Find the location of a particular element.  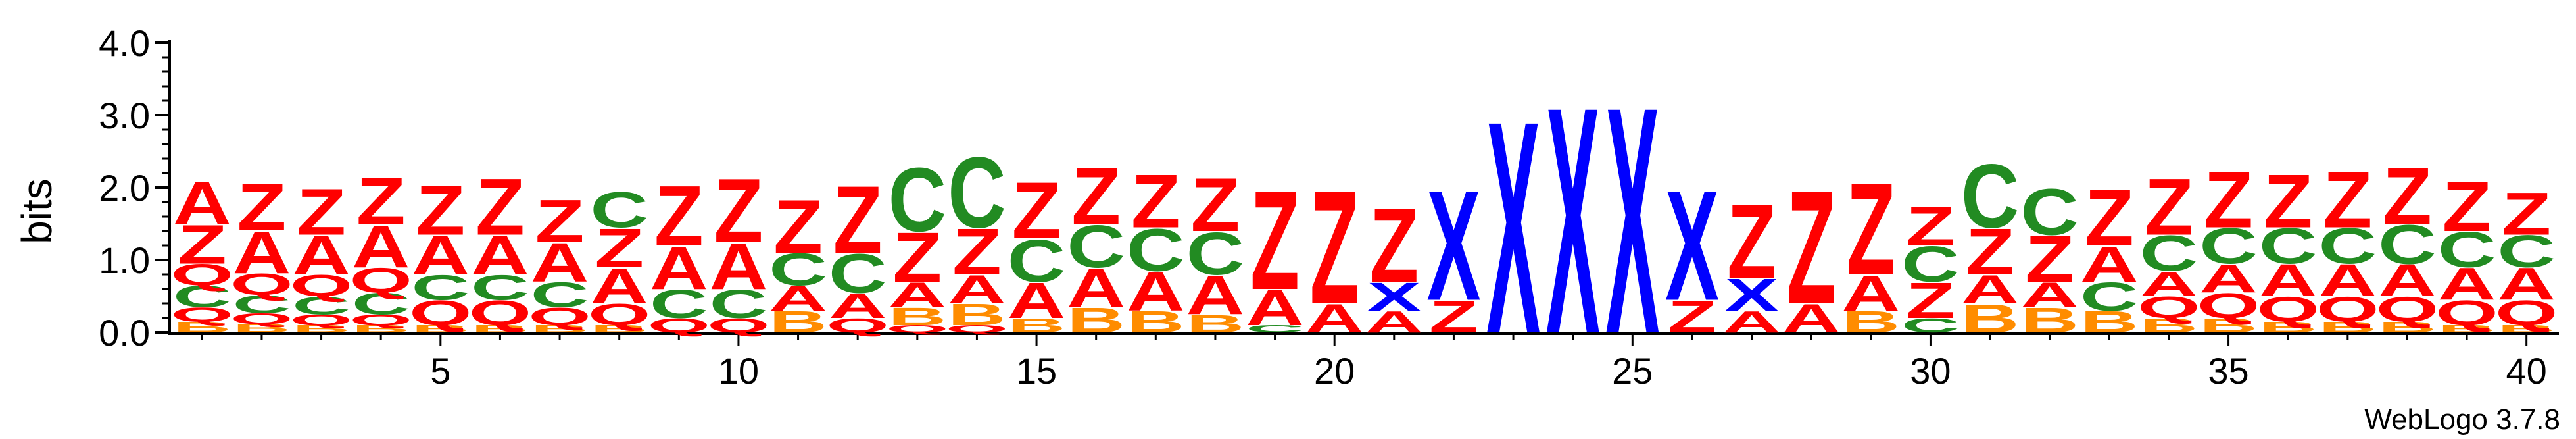

y-axis-label: bits is located at coordinates (37, 211).